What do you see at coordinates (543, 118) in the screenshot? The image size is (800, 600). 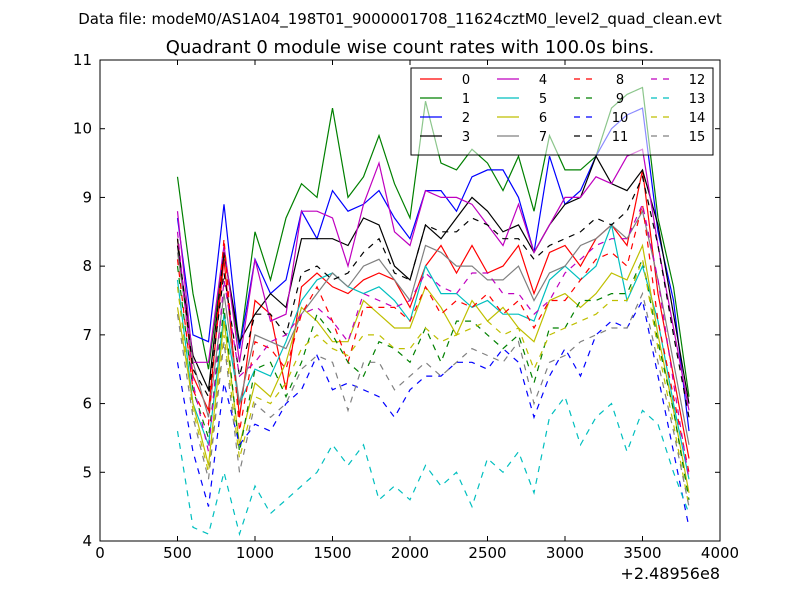 I see `legend-label-6: 6` at bounding box center [543, 118].